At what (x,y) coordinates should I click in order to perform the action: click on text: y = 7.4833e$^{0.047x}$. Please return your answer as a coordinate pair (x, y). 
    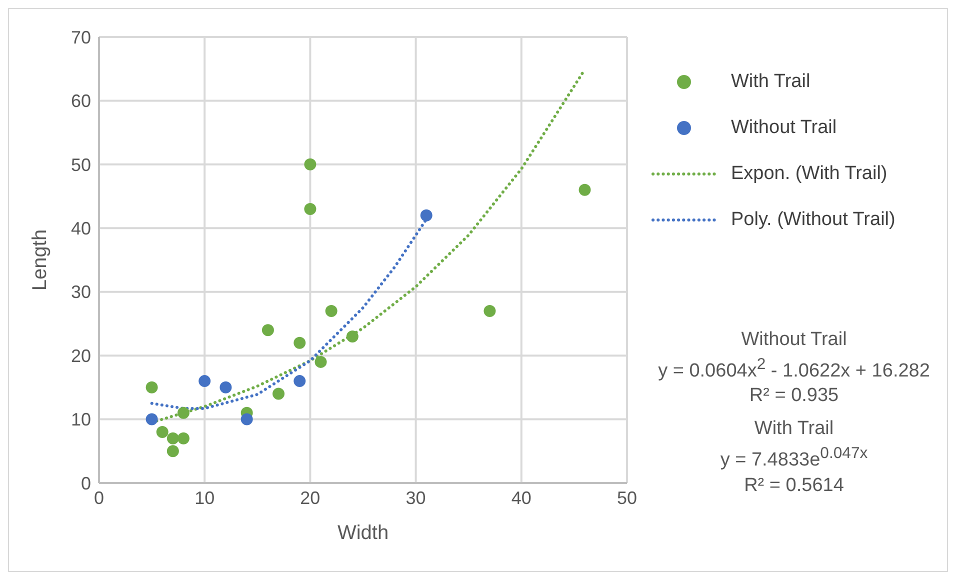
    Looking at the image, I should click on (794, 458).